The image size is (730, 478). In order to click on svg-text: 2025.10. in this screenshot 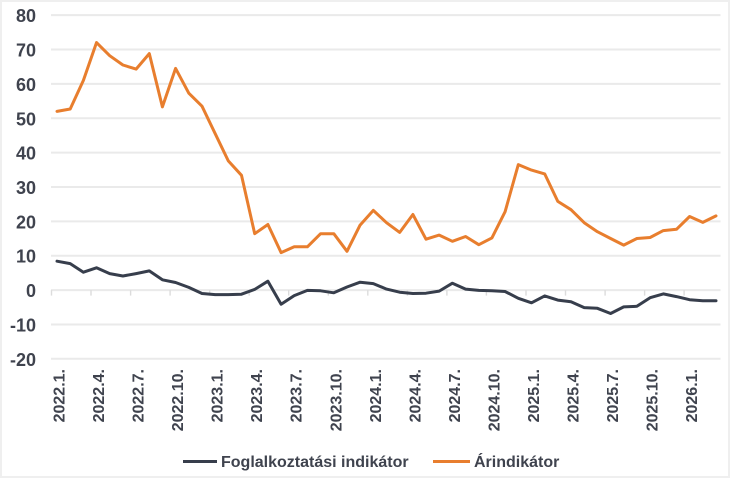, I will do `click(653, 400)`.